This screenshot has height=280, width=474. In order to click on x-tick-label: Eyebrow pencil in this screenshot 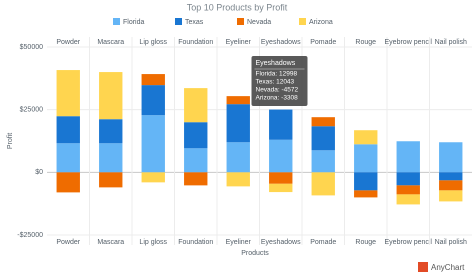, I will do `click(409, 242)`.